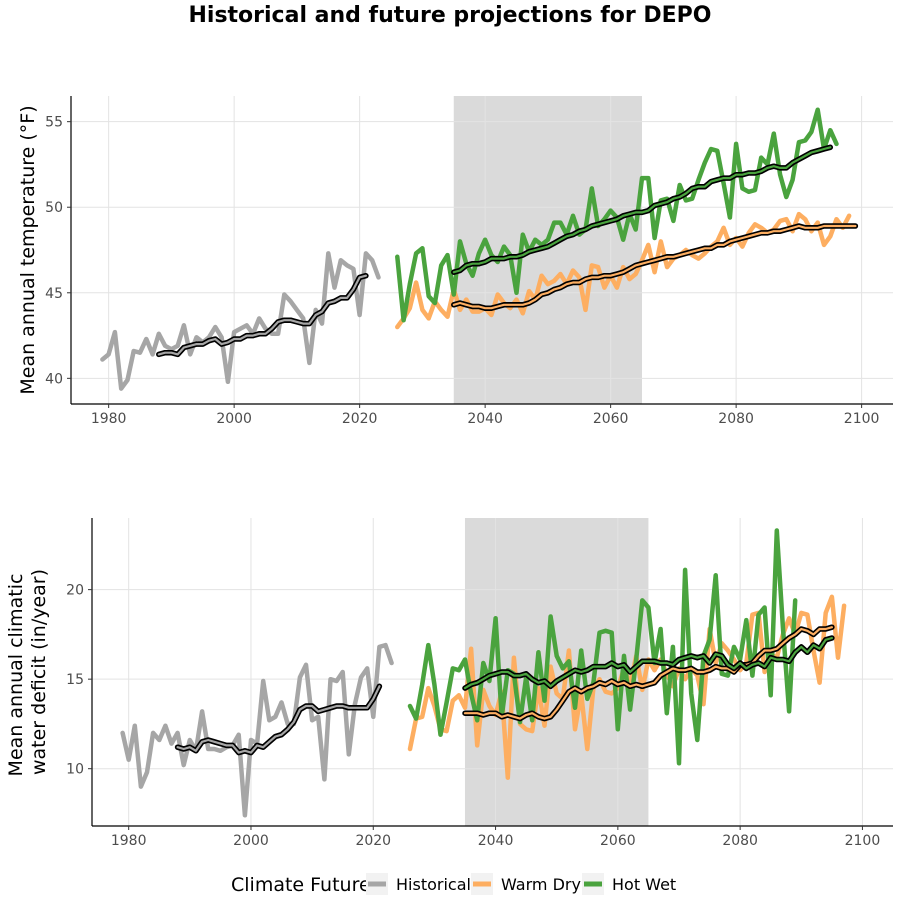 This screenshot has height=900, width=900. Describe the element at coordinates (541, 884) in the screenshot. I see `legend-label-warm-dry: Warm Dry` at that location.